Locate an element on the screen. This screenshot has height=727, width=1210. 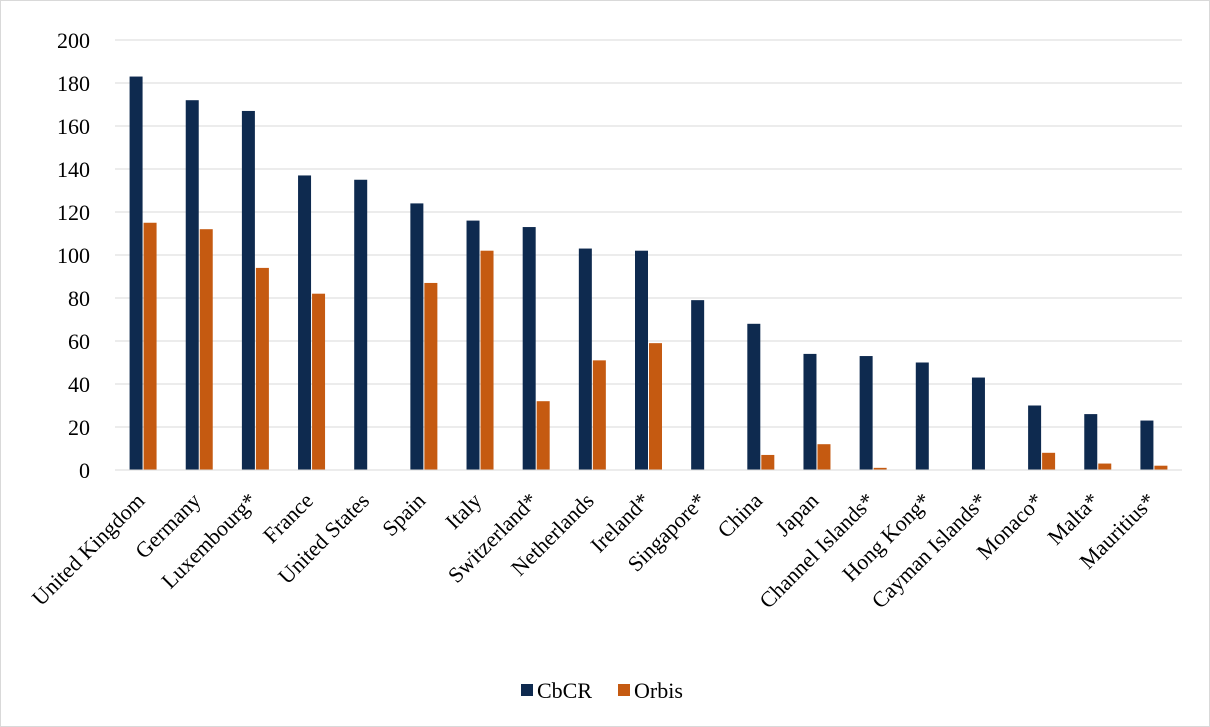
y-axis-tick-labels: 0 20 40 60 80 100 120 140 160 180 200 is located at coordinates (73, 255).